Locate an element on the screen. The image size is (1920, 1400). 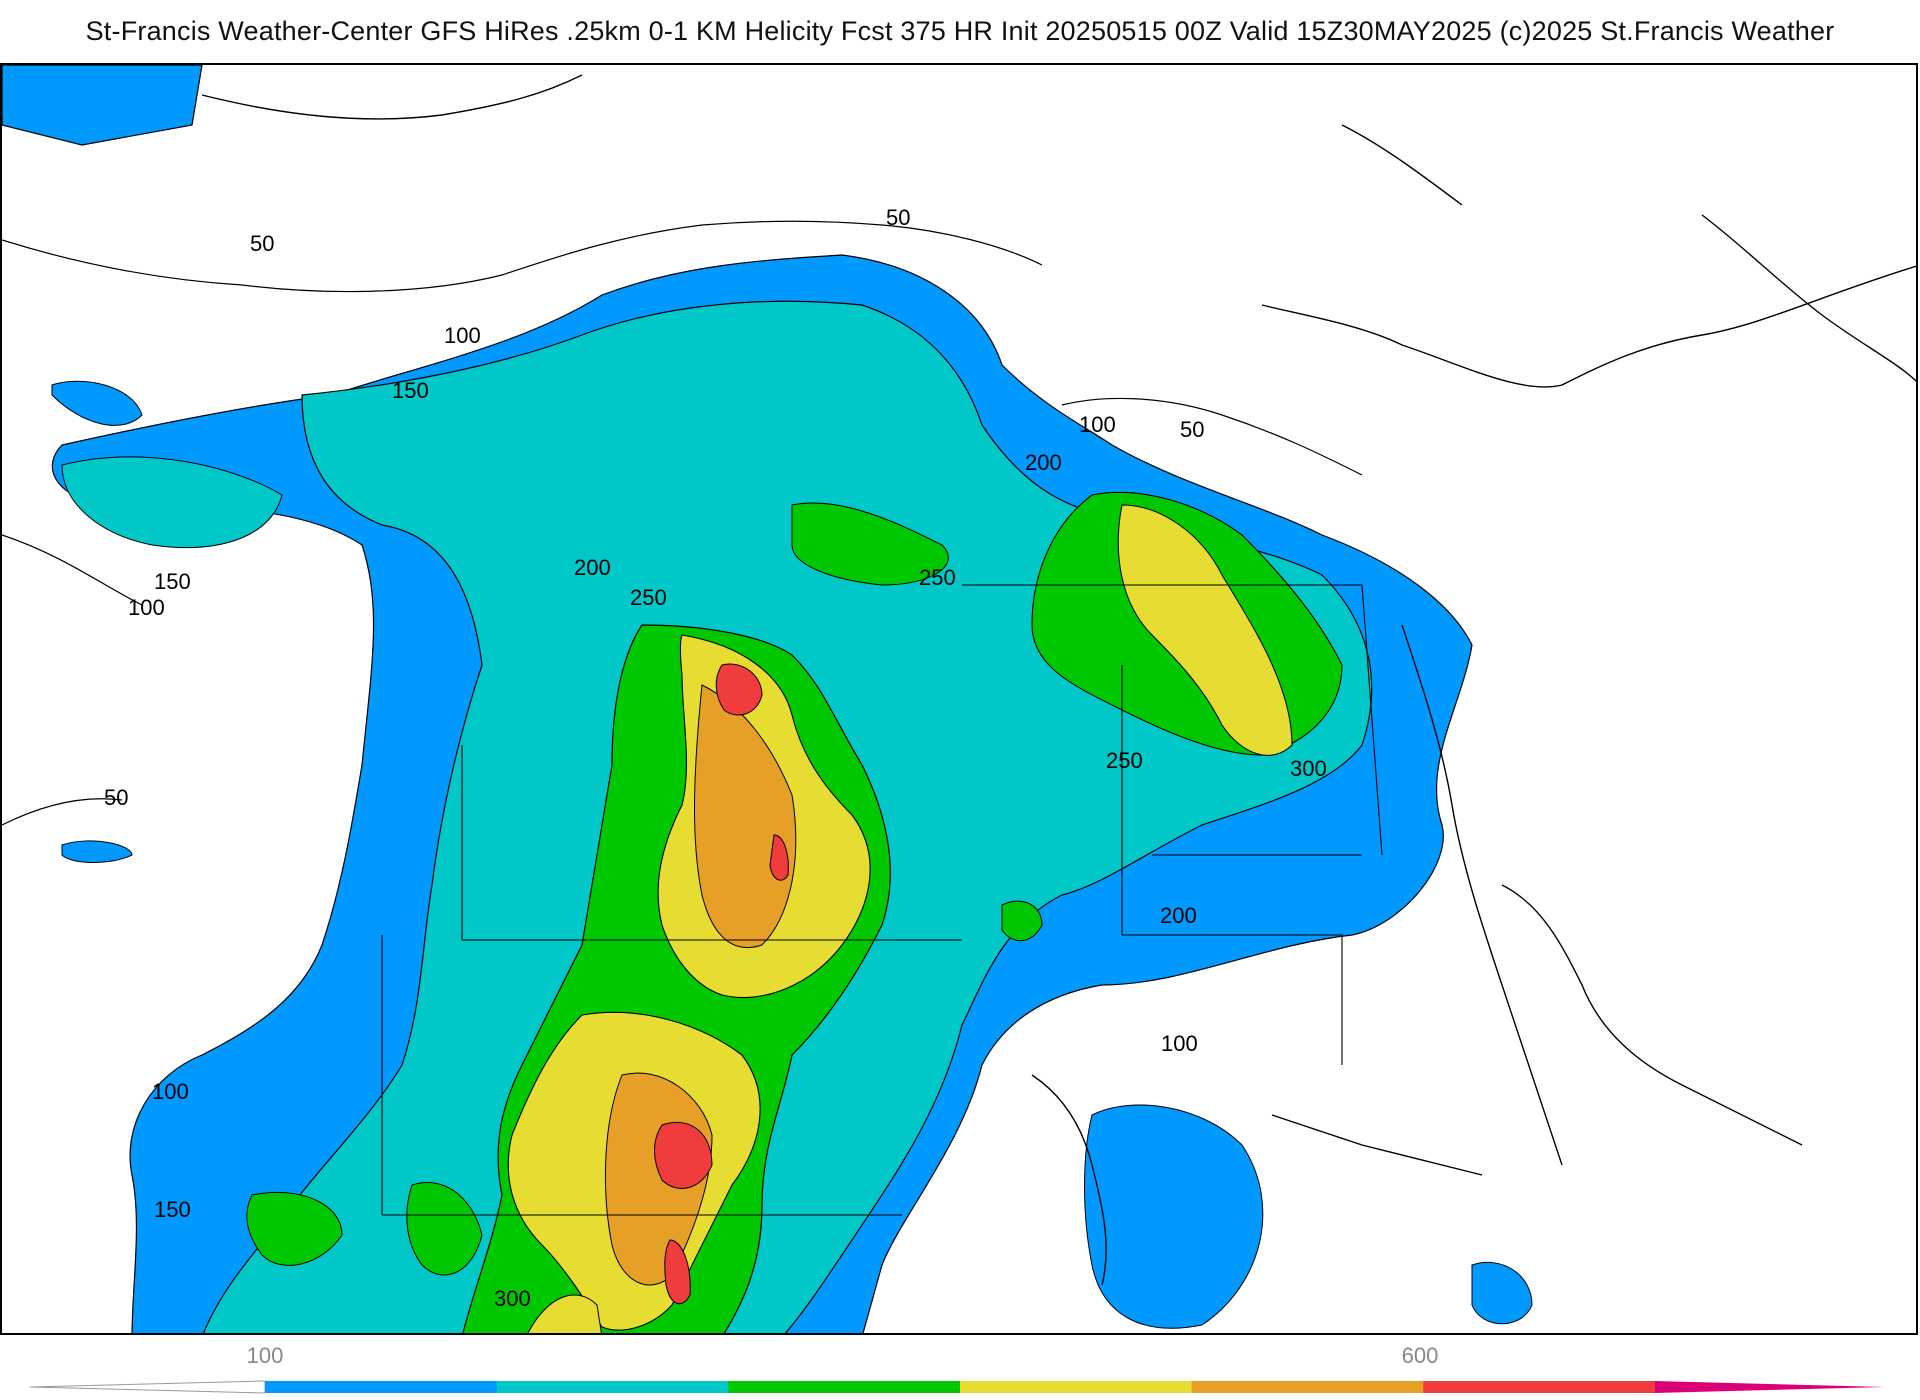
band-150-west is located at coordinates (172, 502).